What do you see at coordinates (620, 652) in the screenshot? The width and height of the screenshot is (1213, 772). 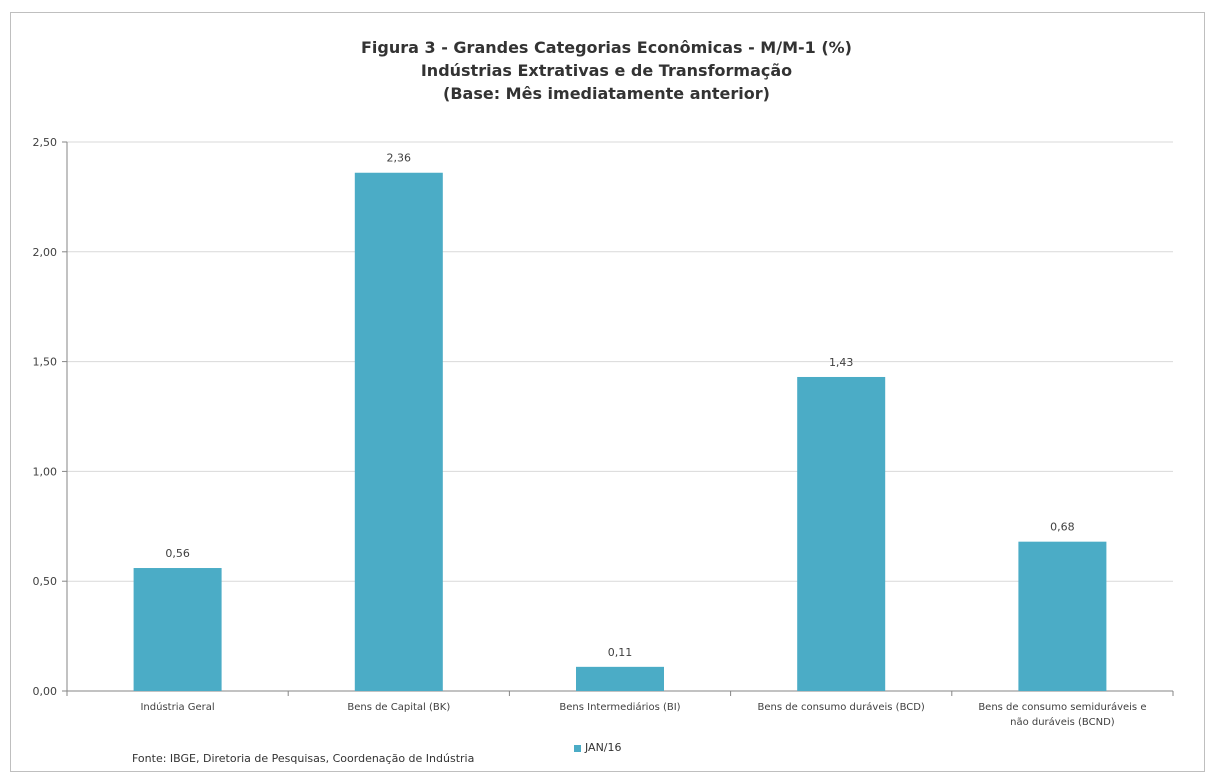 I see `data-label: 0,11` at bounding box center [620, 652].